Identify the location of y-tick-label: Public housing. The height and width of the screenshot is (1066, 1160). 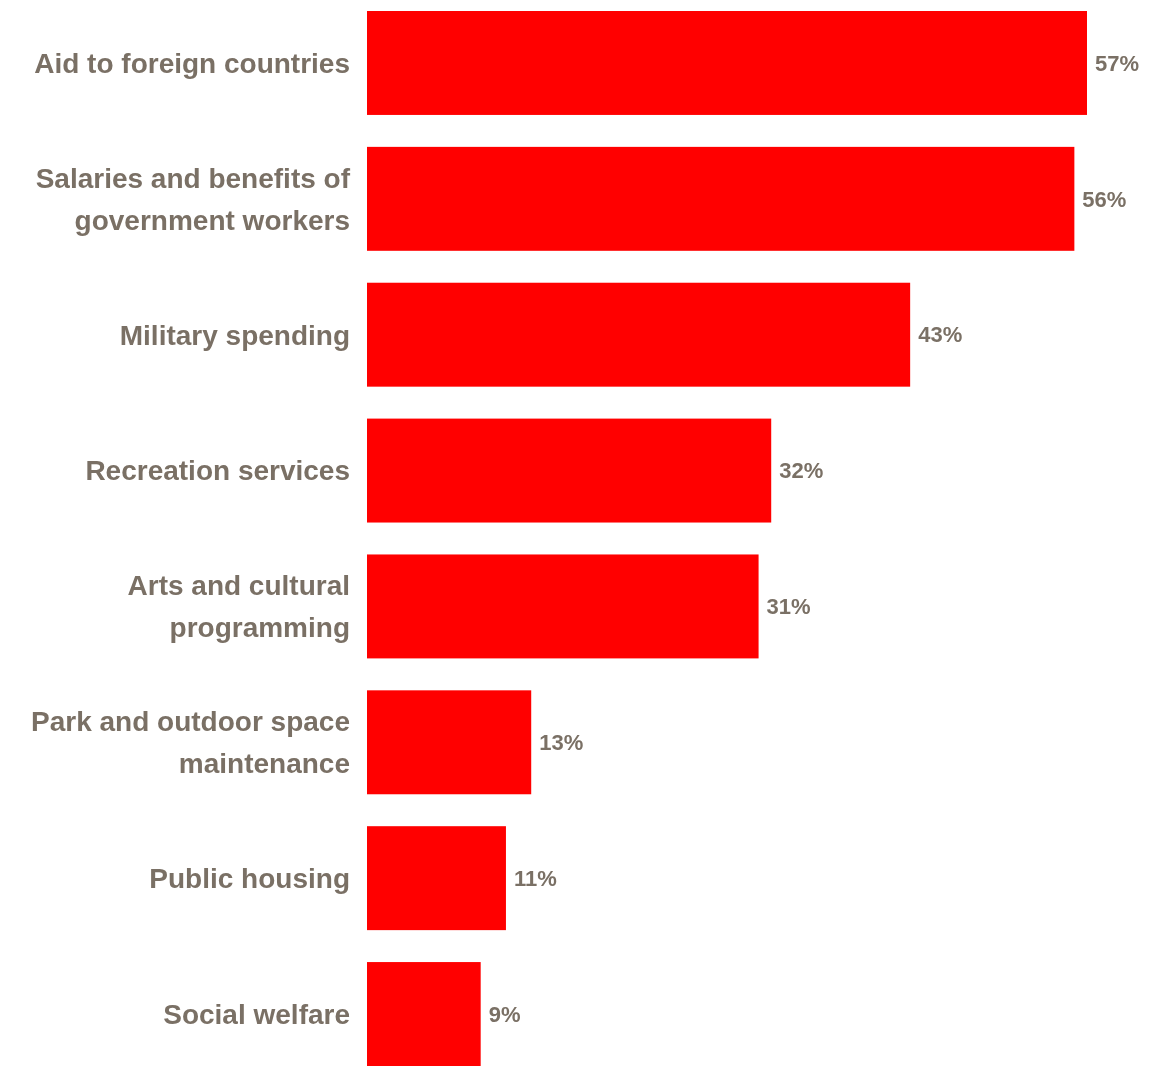
(249, 878).